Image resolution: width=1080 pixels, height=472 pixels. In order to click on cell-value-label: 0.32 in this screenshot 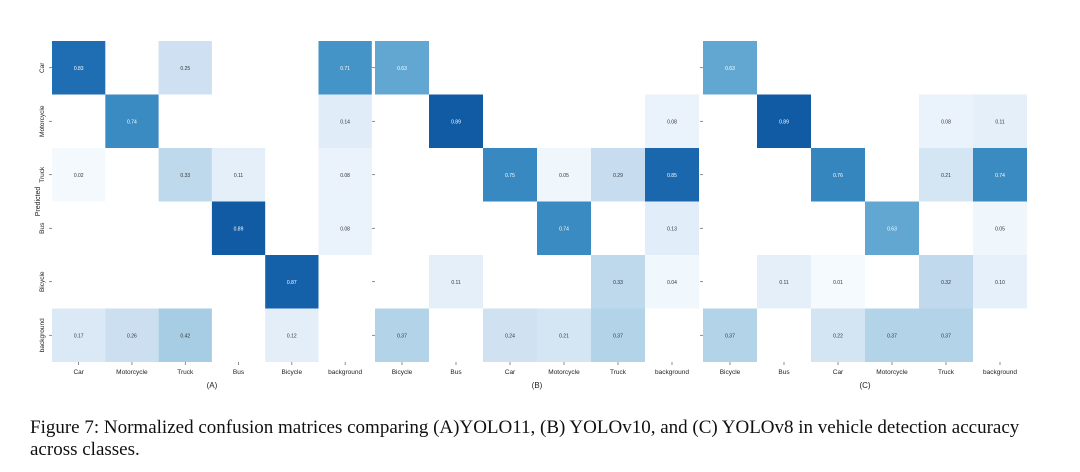, I will do `click(946, 283)`.